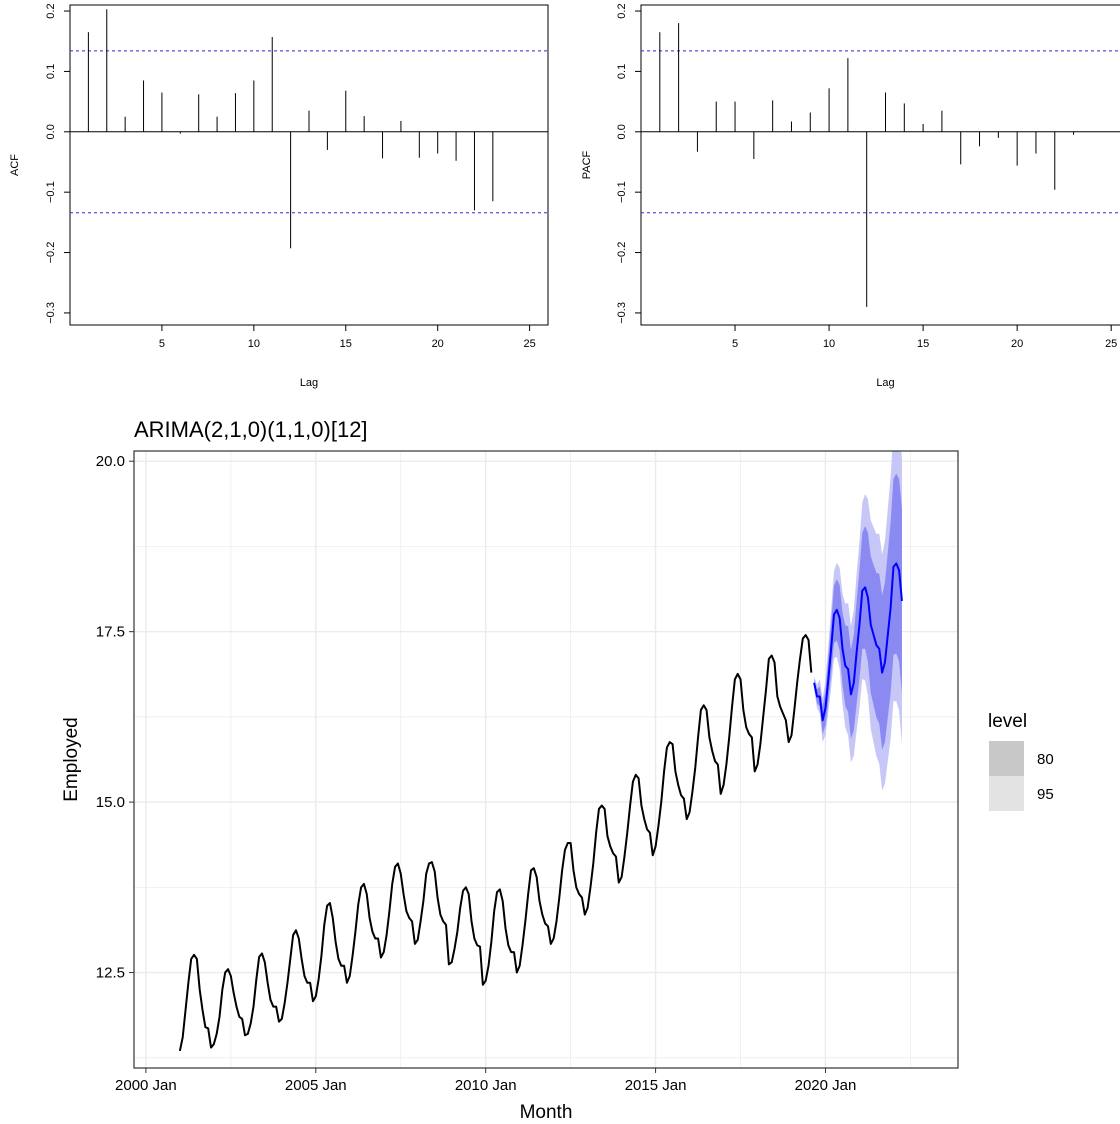 The image size is (1120, 1124). I want to click on forecast-legend: level 80 95, so click(1021, 761).